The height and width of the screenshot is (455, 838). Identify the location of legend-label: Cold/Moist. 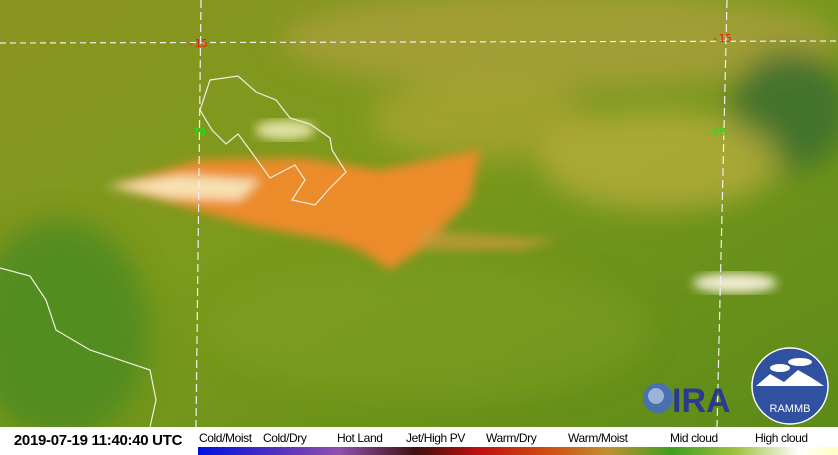
(225, 438).